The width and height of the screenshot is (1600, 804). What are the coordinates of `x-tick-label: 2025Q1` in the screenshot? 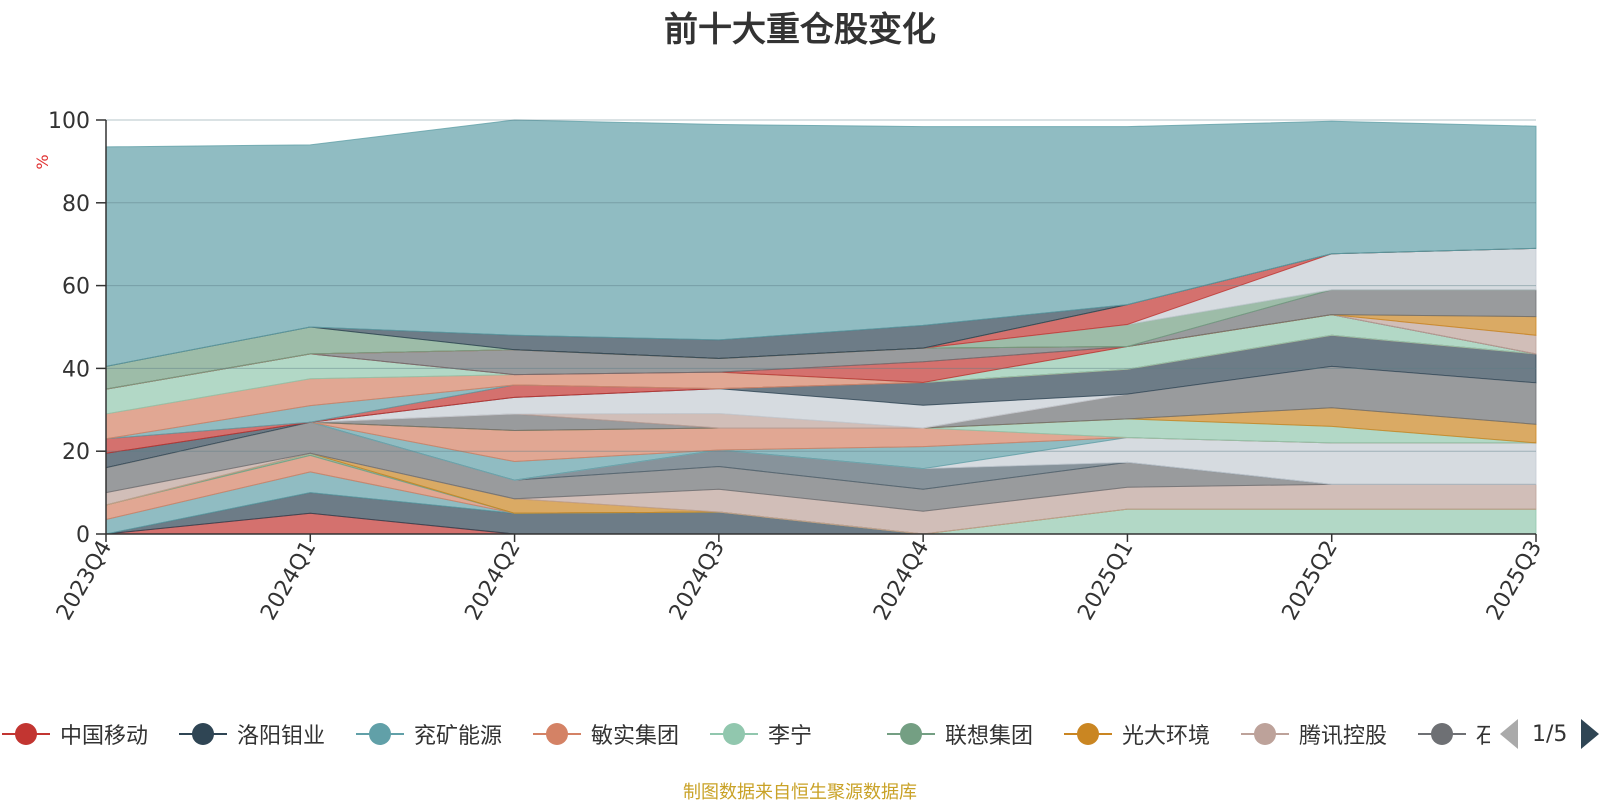 It's located at (1105, 581).